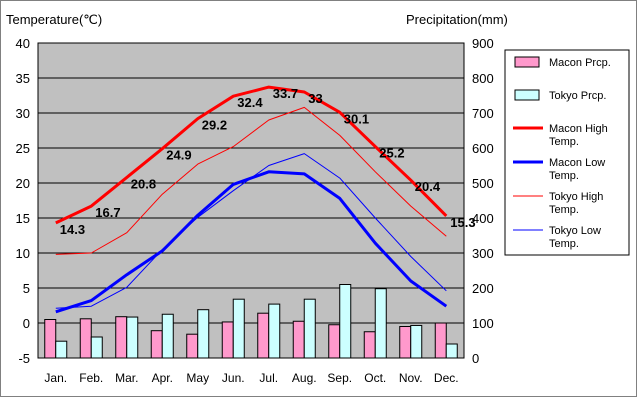  Describe the element at coordinates (285, 93) in the screenshot. I see `macon-high-value-label: 33.7` at that location.